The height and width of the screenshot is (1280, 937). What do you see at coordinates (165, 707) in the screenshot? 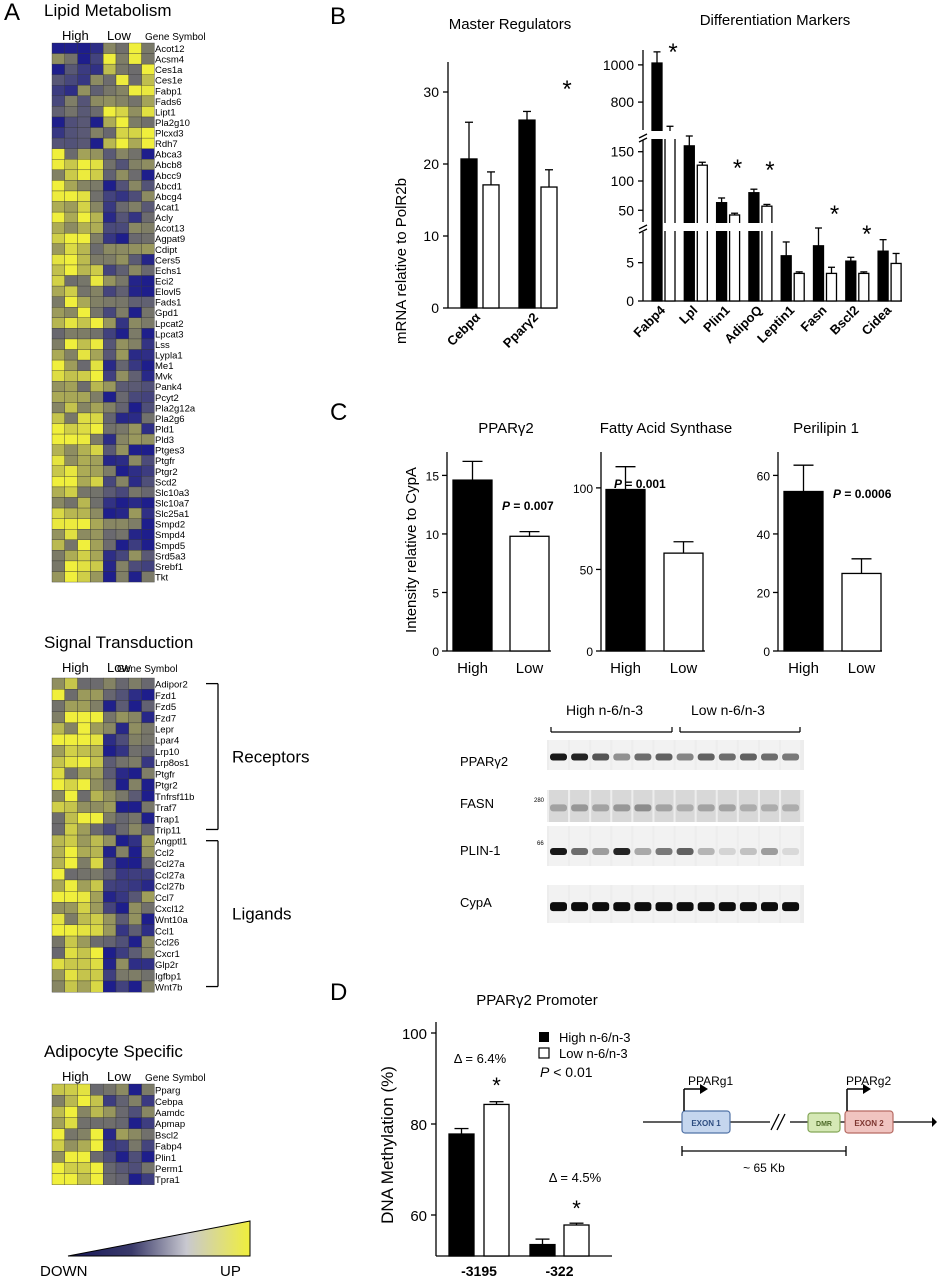
I see `gene-label: Fzd5` at bounding box center [165, 707].